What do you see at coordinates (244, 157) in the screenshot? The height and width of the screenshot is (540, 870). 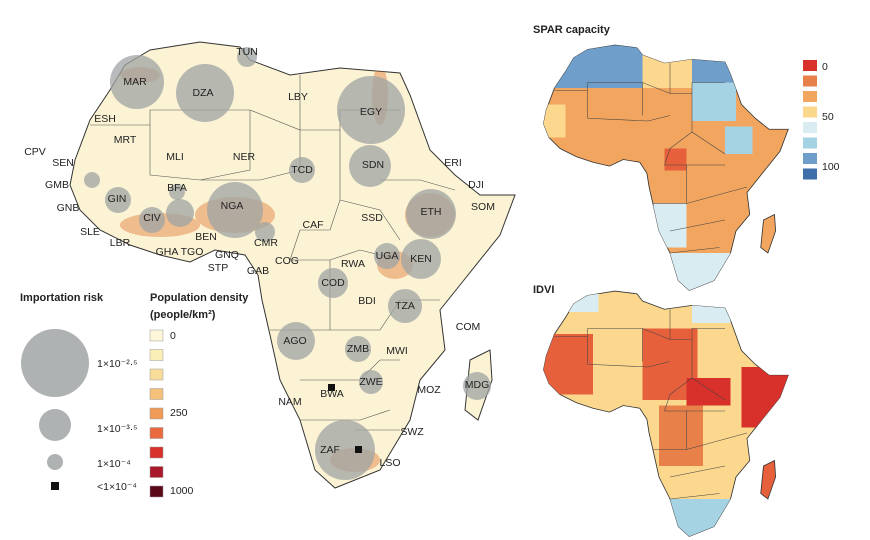 I see `country-label: NER` at bounding box center [244, 157].